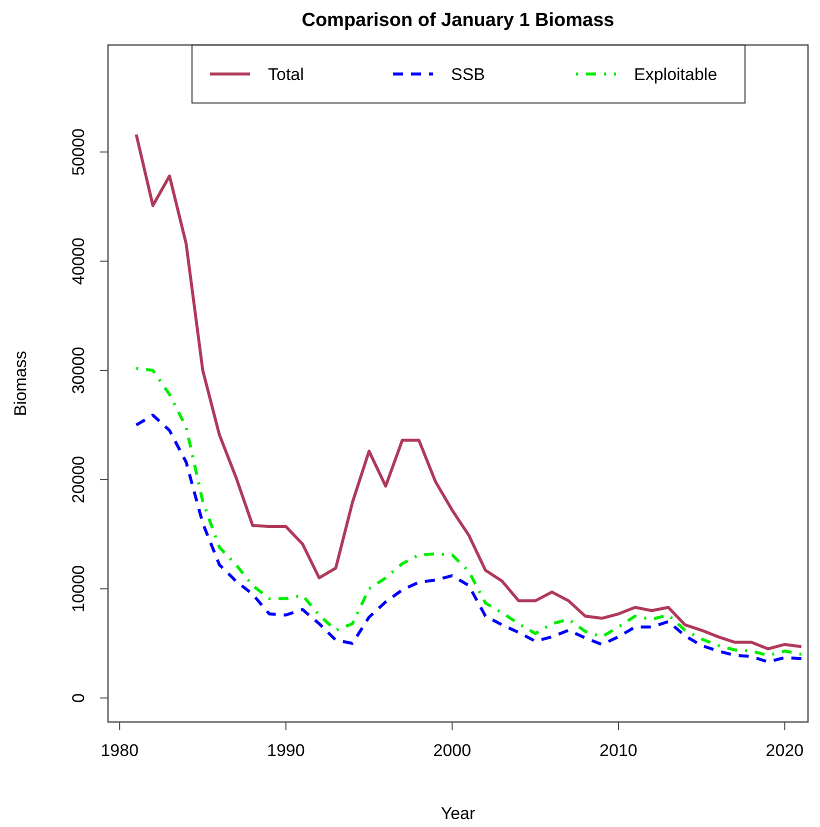 Image resolution: width=820 pixels, height=827 pixels. I want to click on x-axis-title: Year, so click(458, 813).